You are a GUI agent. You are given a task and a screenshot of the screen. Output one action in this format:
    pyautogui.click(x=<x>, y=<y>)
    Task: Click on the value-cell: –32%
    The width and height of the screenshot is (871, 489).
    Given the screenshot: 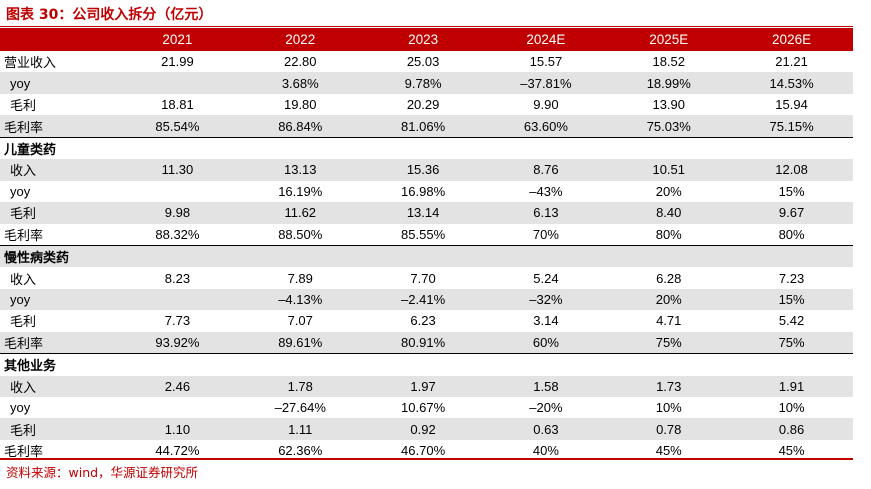 What is the action you would take?
    pyautogui.click(x=546, y=299)
    